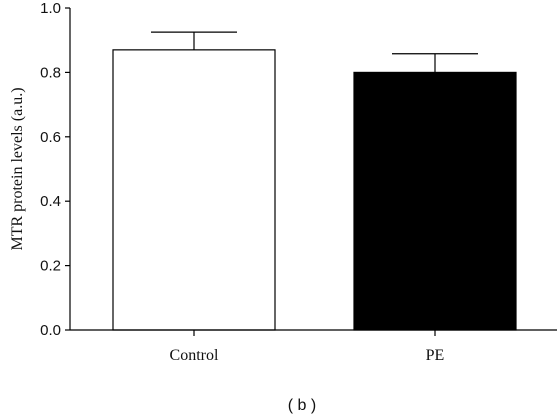 Image resolution: width=558 pixels, height=416 pixels. I want to click on x-ticks-group: Control PE, so click(307, 347).